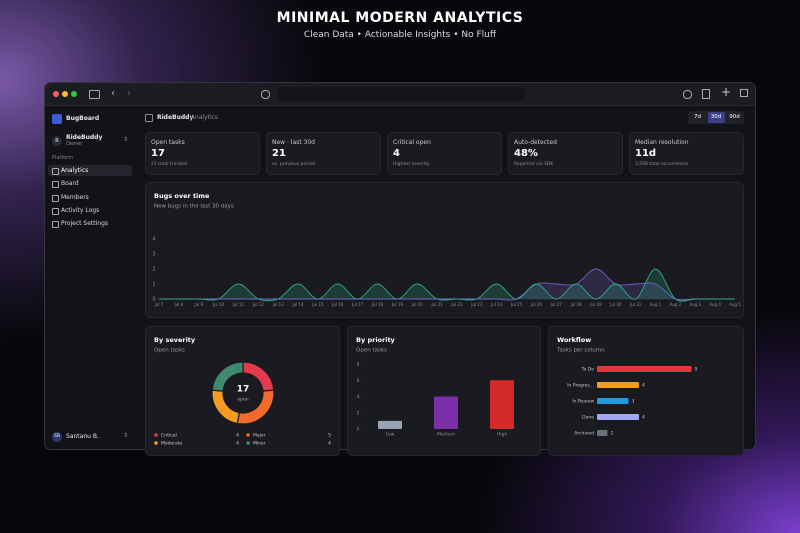 The width and height of the screenshot is (800, 533). I want to click on legend-label: Major, so click(259, 436).